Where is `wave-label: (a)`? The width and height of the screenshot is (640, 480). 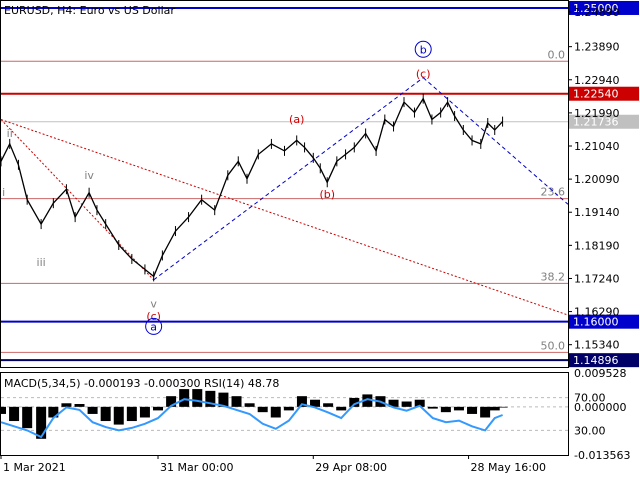 wave-label: (a) is located at coordinates (296, 119).